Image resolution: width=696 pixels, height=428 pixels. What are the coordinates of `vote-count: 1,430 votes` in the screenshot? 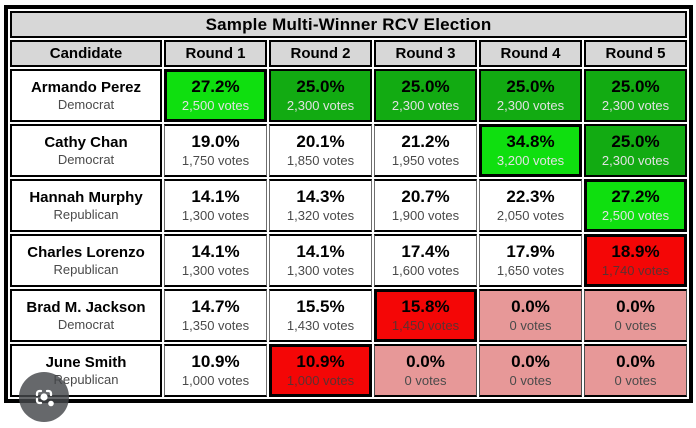 It's located at (320, 325).